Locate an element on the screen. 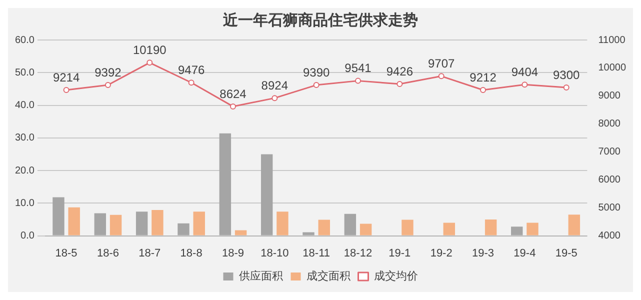  y-tick-label: 20.0 is located at coordinates (24, 170).